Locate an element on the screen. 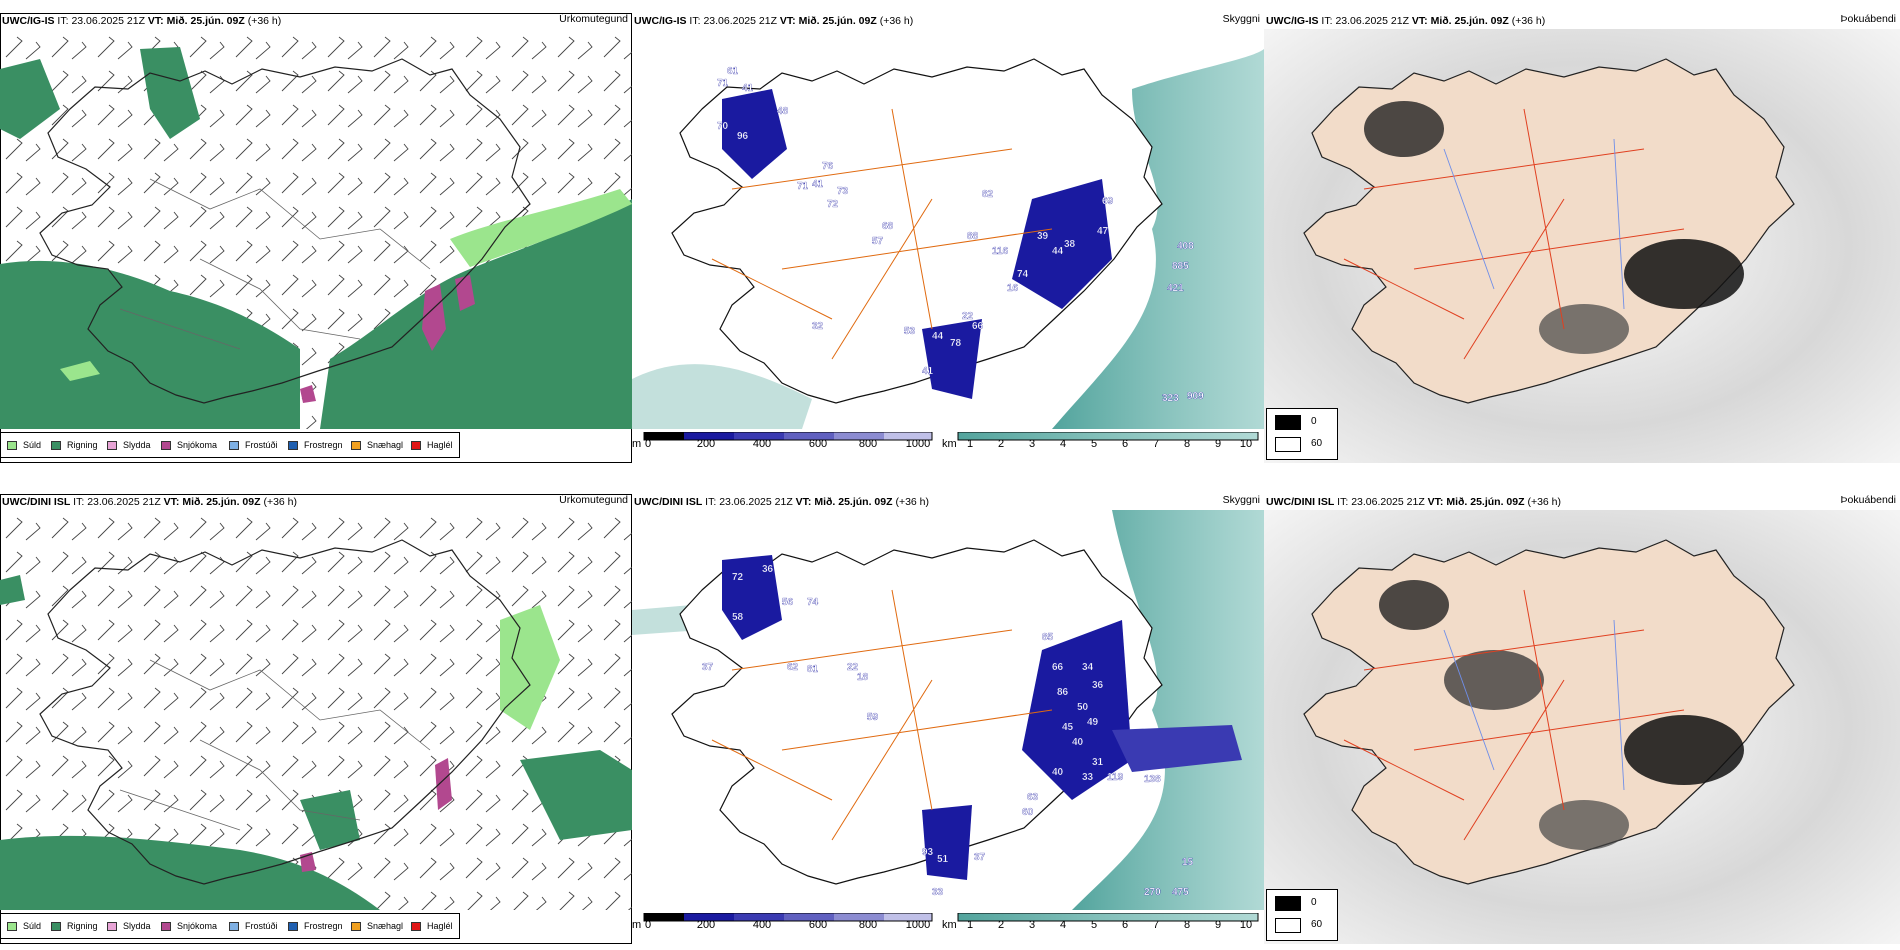  scale-tick: 600 is located at coordinates (818, 925).